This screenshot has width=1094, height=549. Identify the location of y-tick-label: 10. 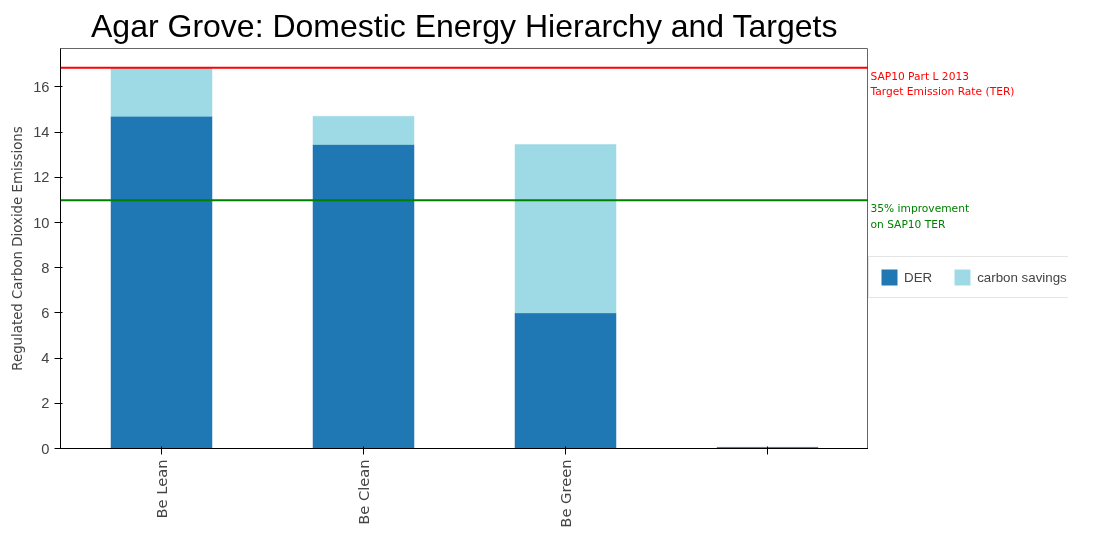
(41, 222).